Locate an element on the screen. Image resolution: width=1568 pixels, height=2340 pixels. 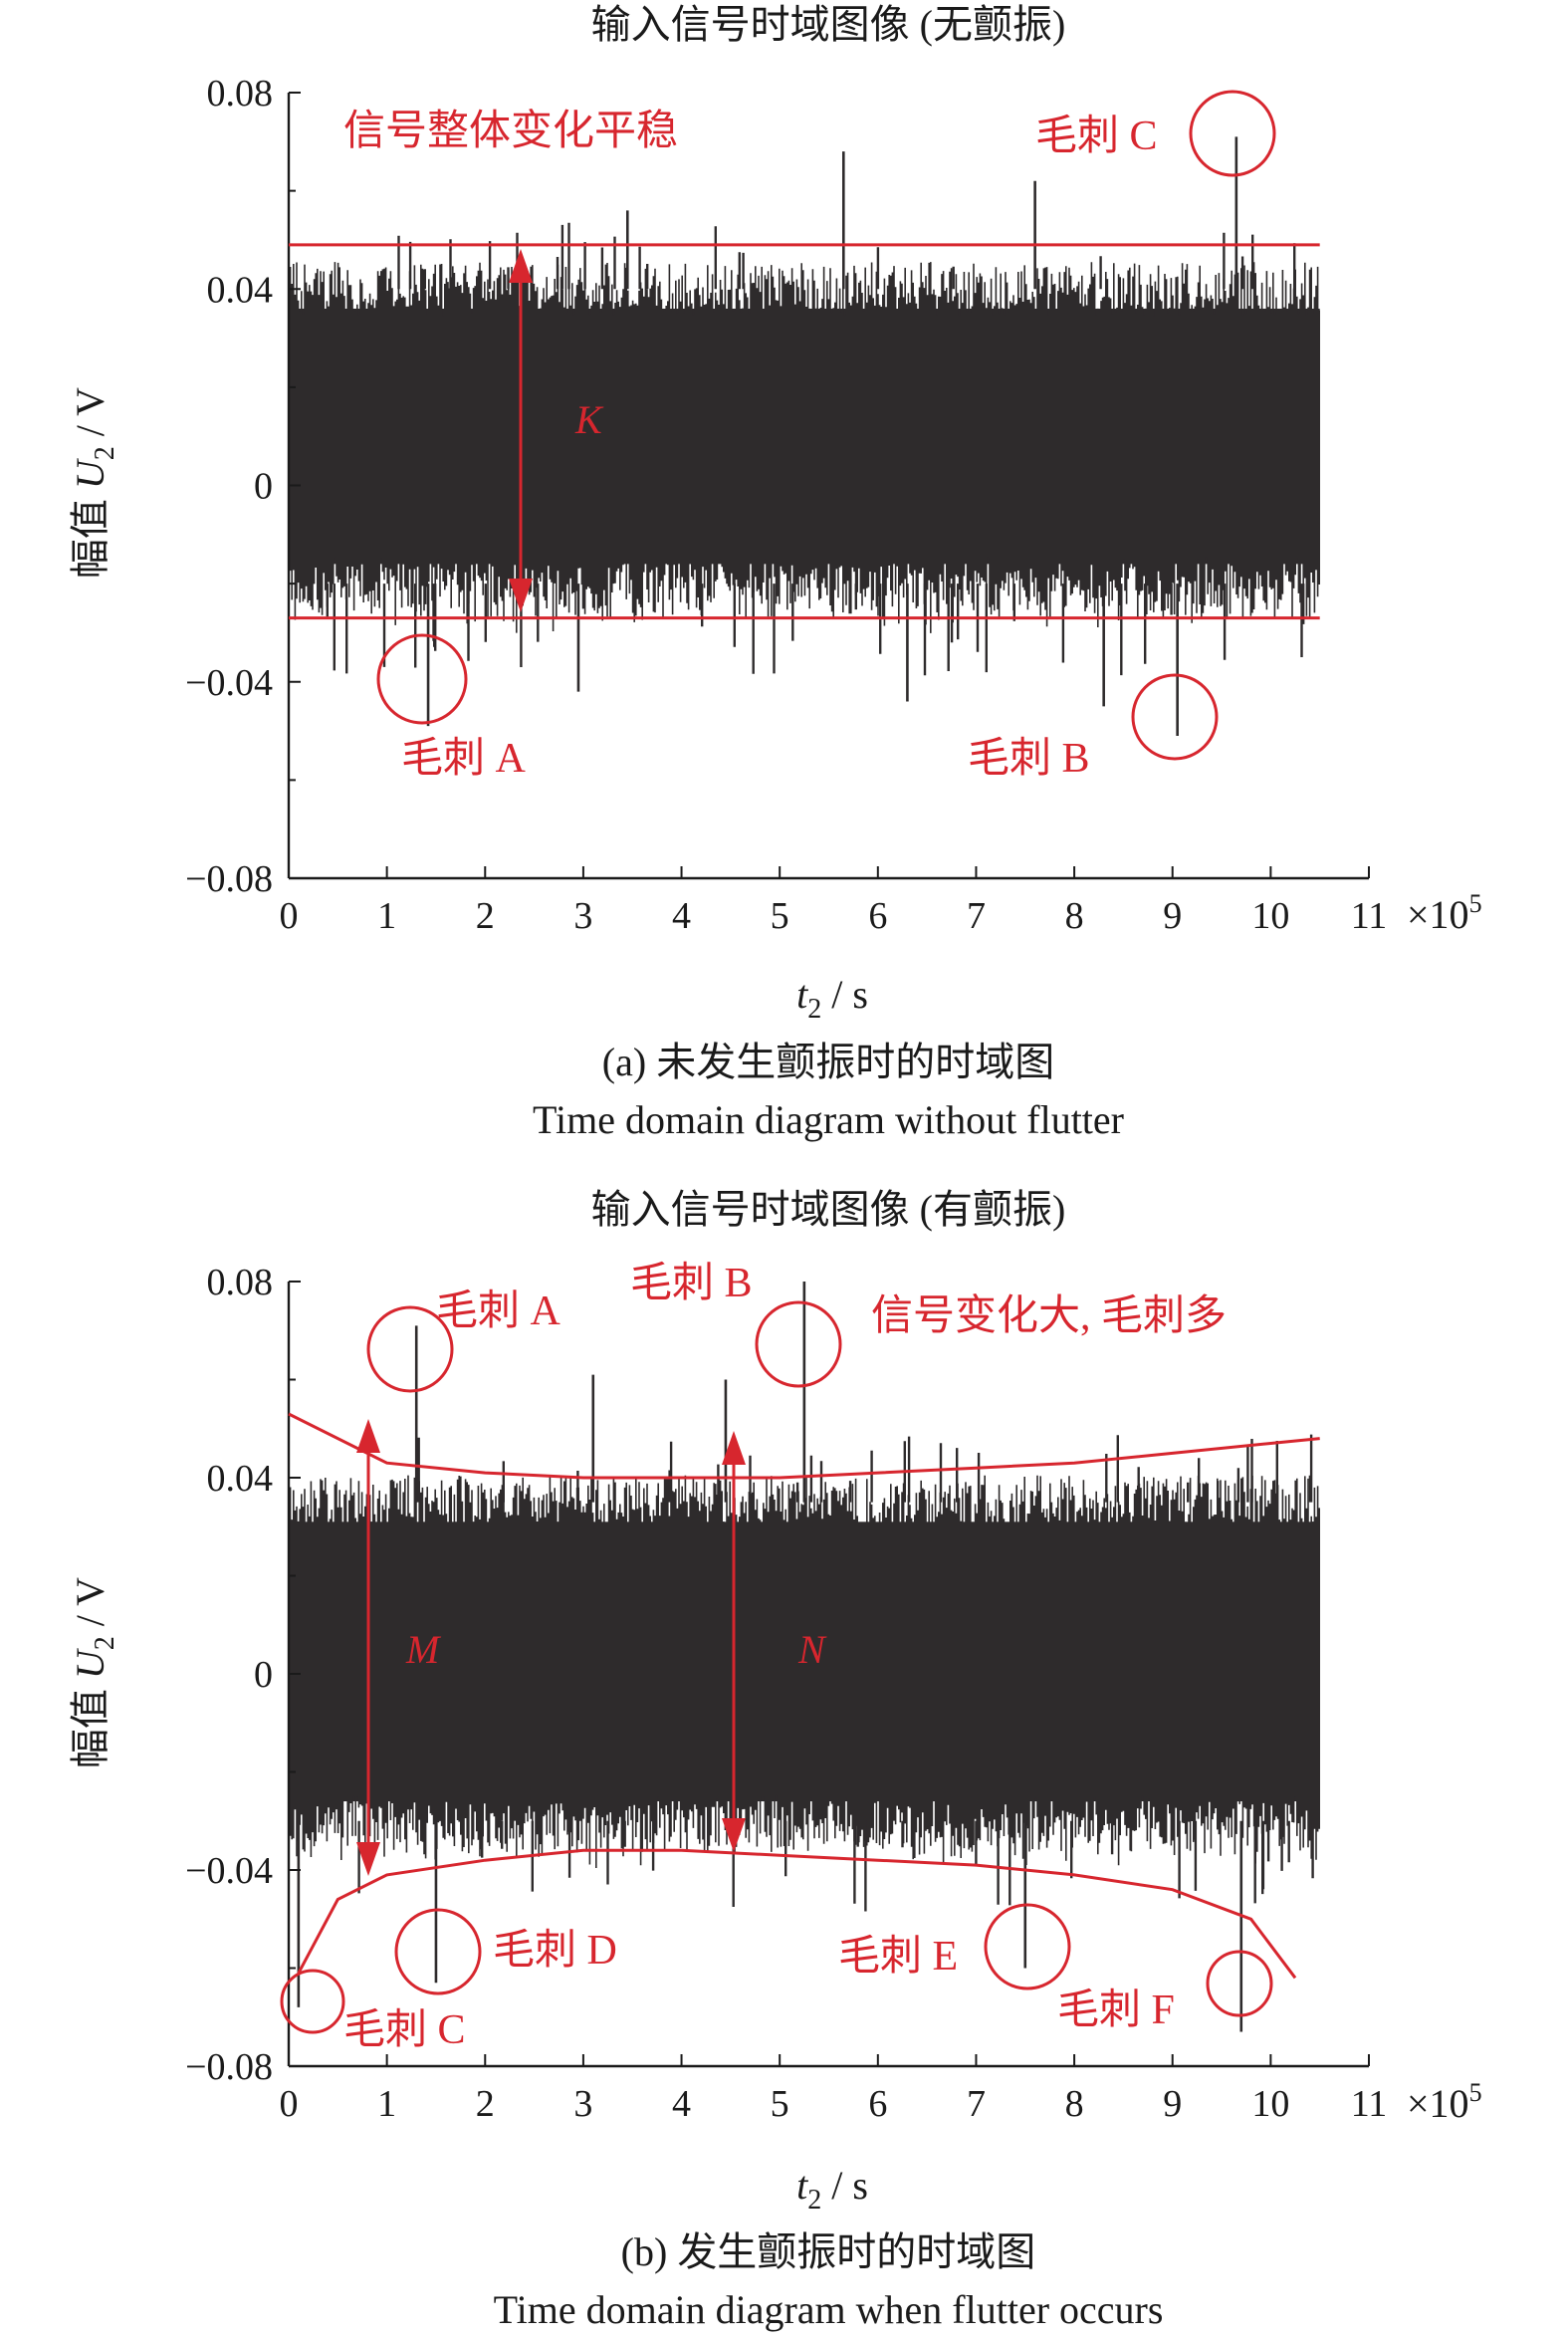
signal-minor-spikes is located at coordinates (816, 449).